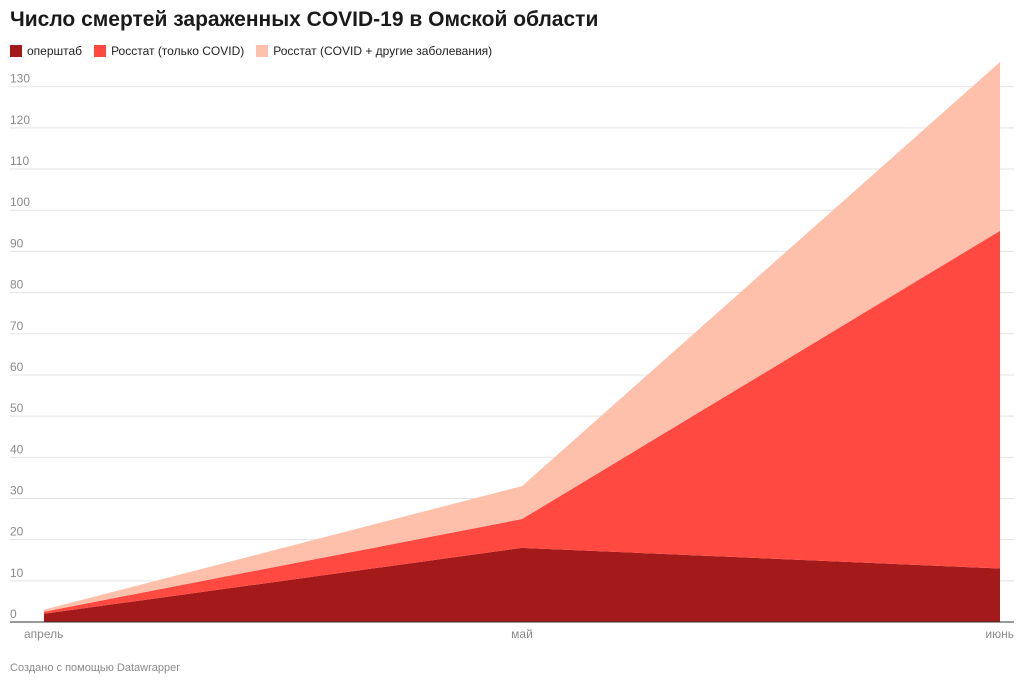 The height and width of the screenshot is (690, 1024). I want to click on footer-credit: Создано с помощью Datawrapper, so click(95, 668).